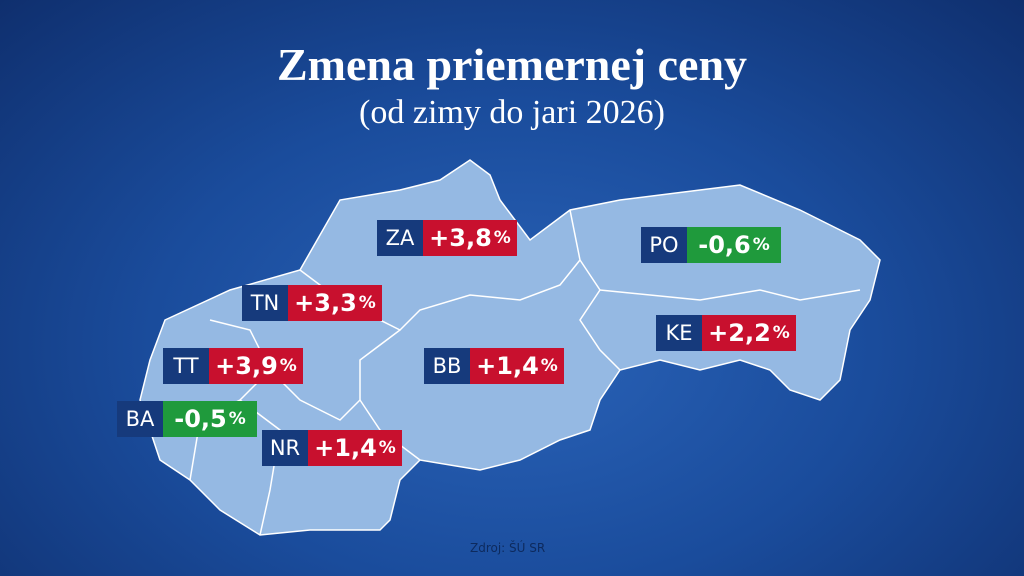 The height and width of the screenshot is (576, 1024). I want to click on region-value: +3,3, so click(325, 303).